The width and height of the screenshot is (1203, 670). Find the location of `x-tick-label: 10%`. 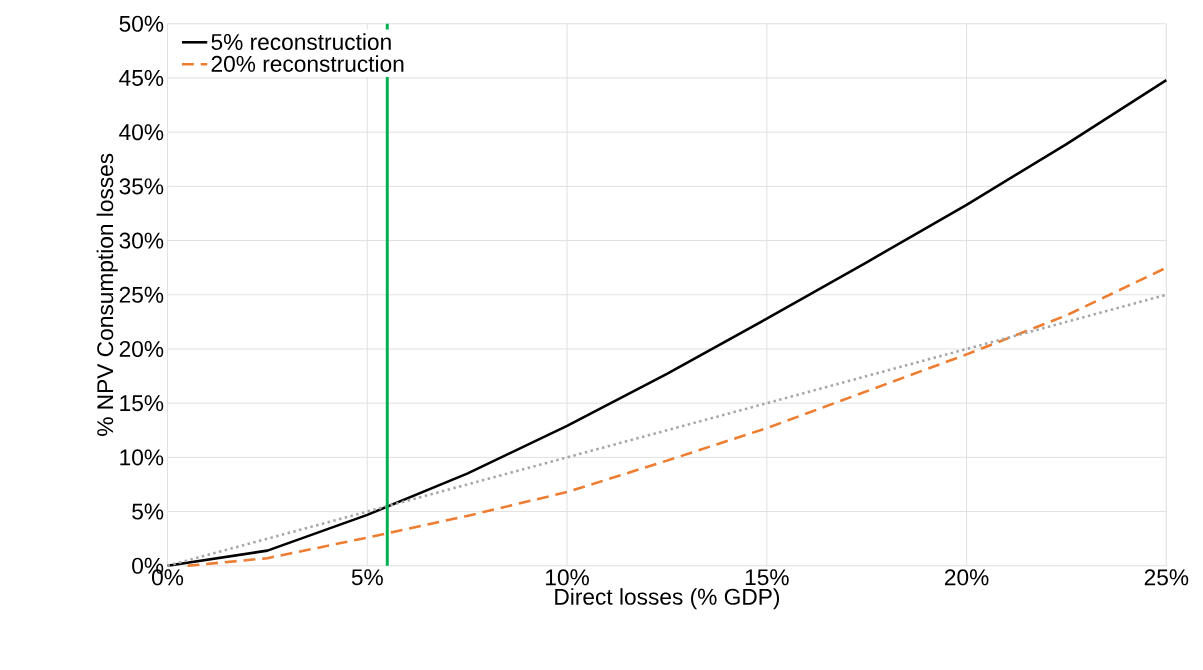

x-tick-label: 10% is located at coordinates (567, 577).